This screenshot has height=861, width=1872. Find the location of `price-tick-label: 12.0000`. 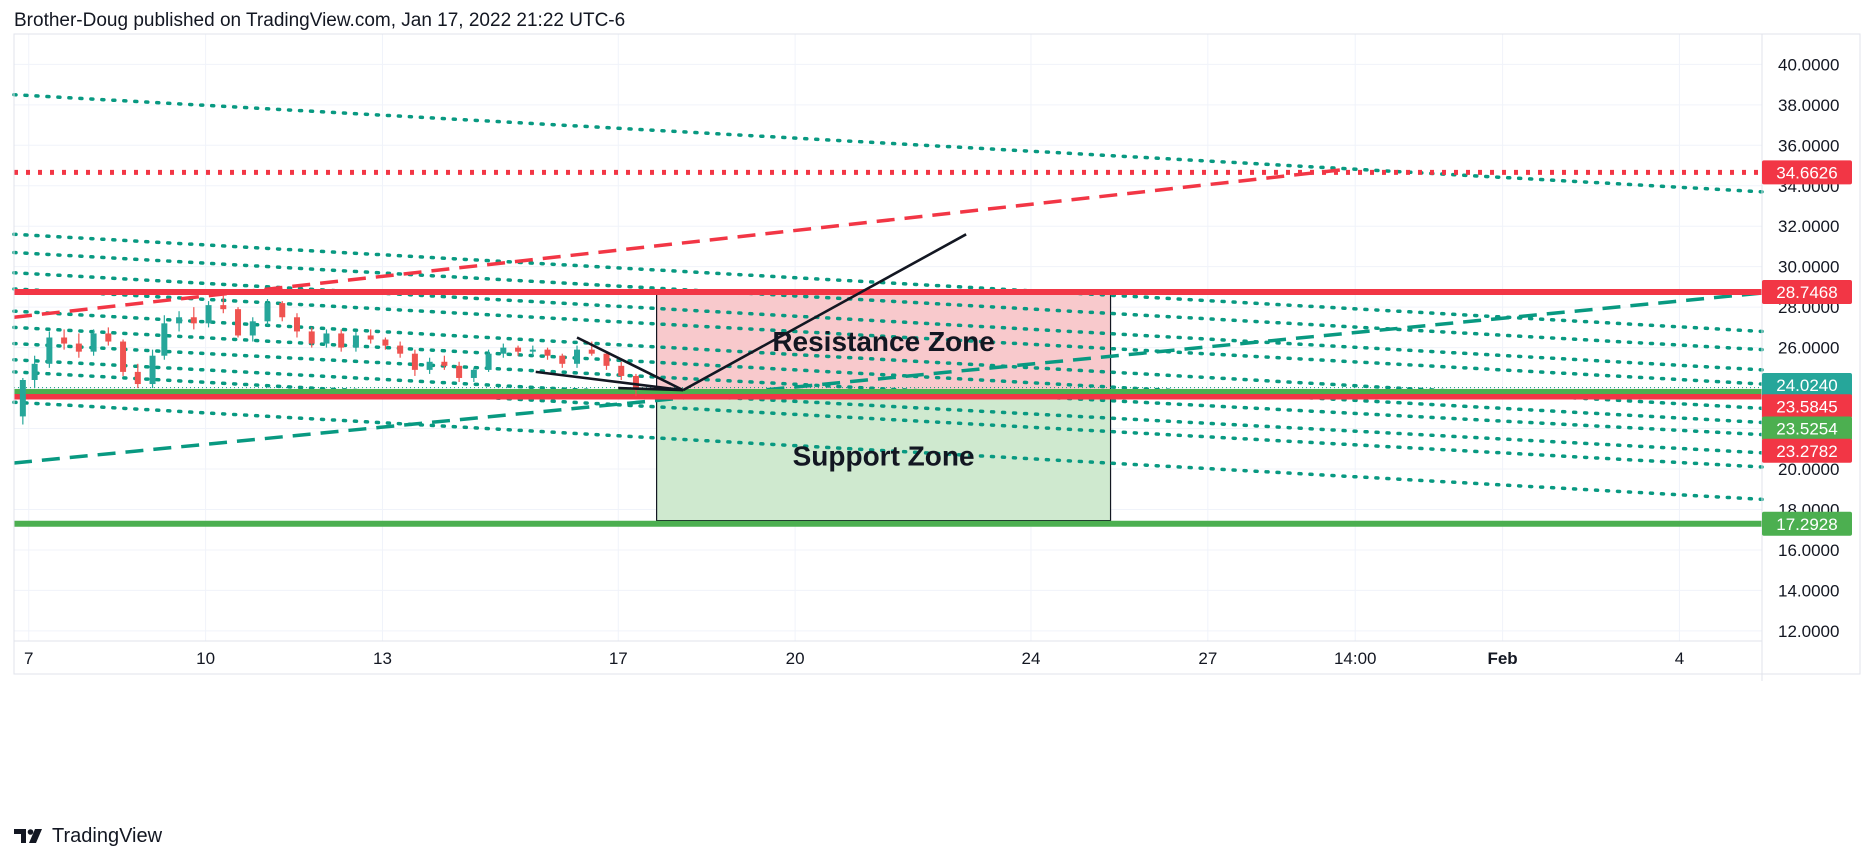

price-tick-label: 12.0000 is located at coordinates (1808, 631).